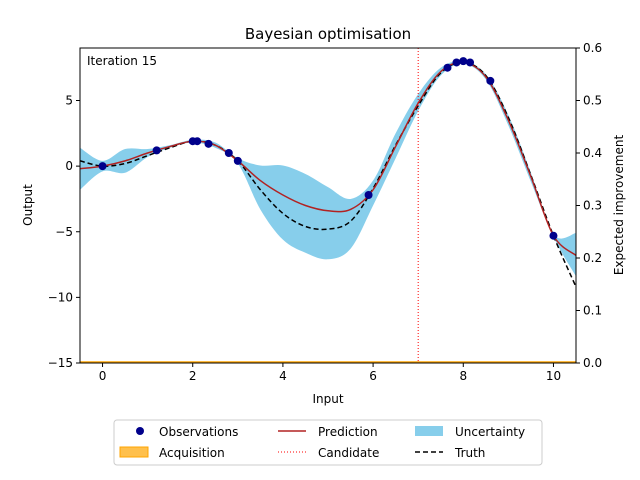 Image resolution: width=640 pixels, height=480 pixels. I want to click on x-axis-label: Input, so click(327, 399).